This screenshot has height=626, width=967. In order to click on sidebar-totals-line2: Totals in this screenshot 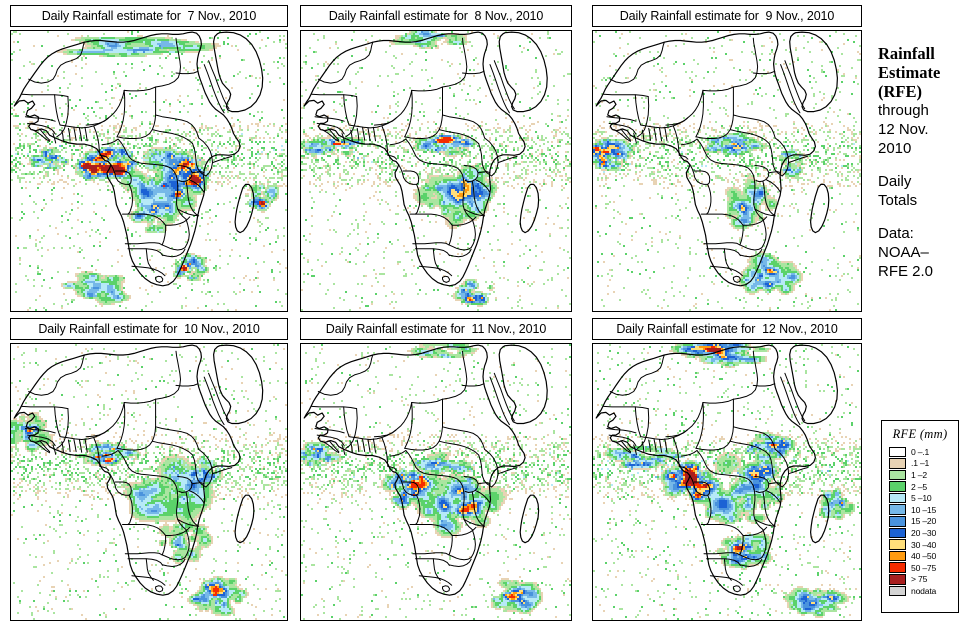, I will do `click(898, 200)`.